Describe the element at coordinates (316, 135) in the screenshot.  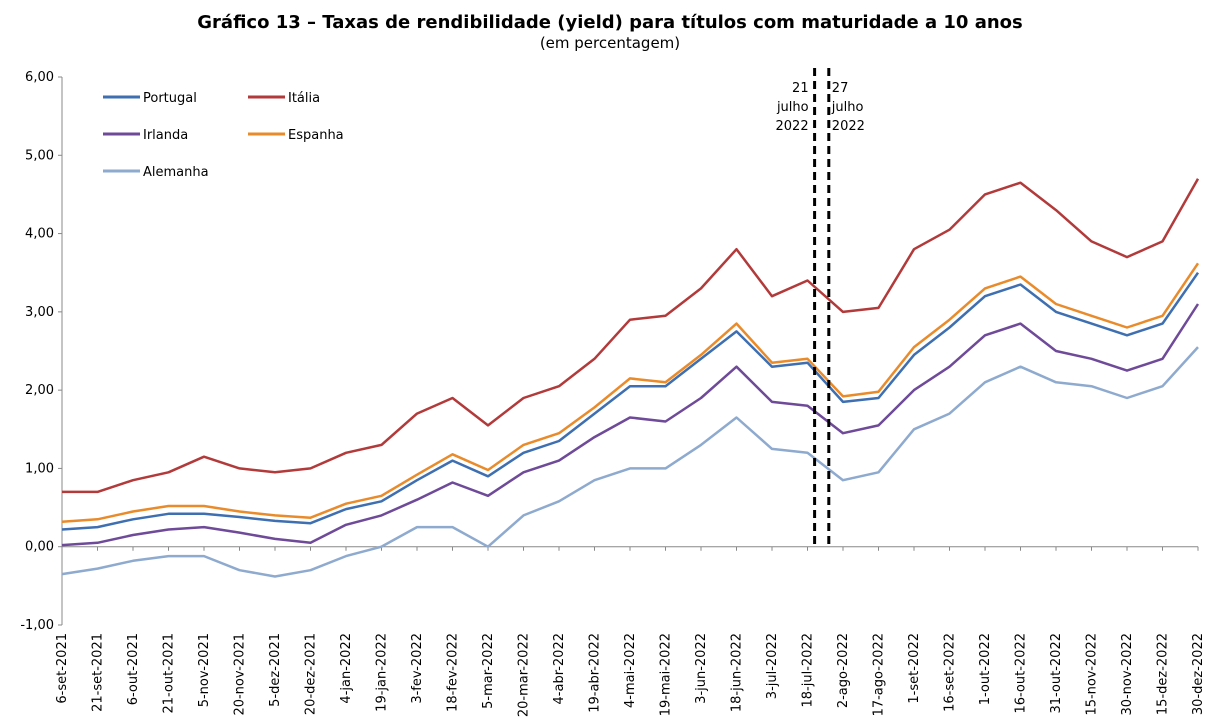
I see `legend-label: Espanha` at that location.